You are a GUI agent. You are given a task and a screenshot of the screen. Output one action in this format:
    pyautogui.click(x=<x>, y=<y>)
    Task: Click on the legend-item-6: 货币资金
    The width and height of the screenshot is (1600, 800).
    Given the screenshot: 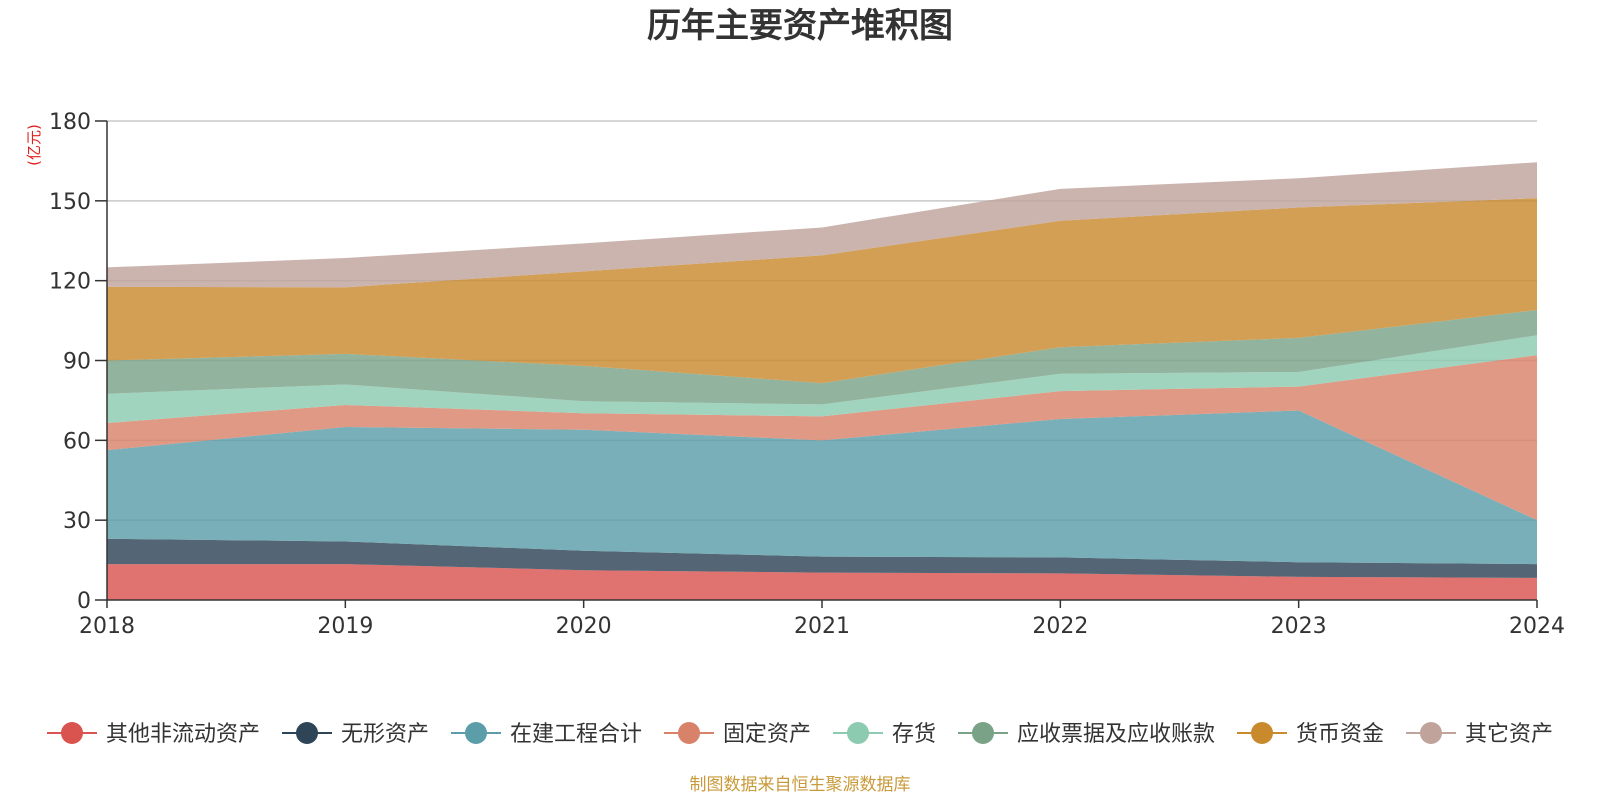 What is the action you would take?
    pyautogui.click(x=1310, y=734)
    